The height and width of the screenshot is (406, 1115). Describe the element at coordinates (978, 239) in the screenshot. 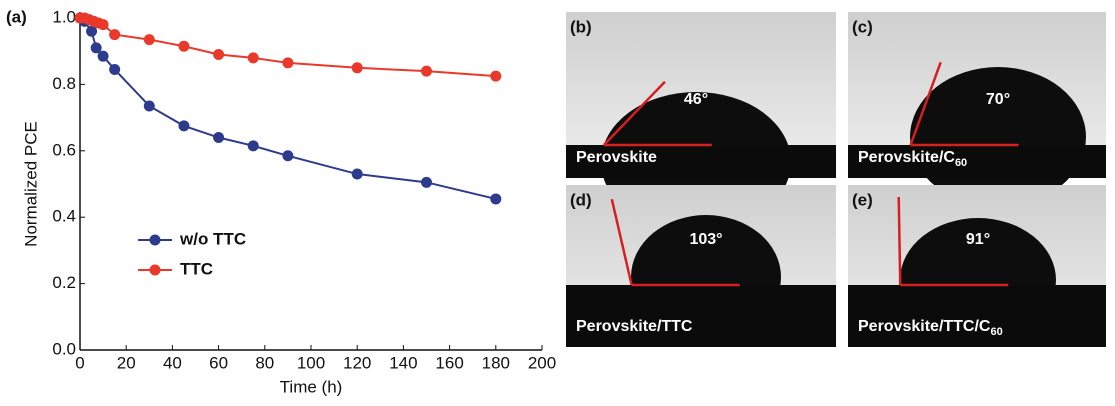

I see `angle-label: 91°` at that location.